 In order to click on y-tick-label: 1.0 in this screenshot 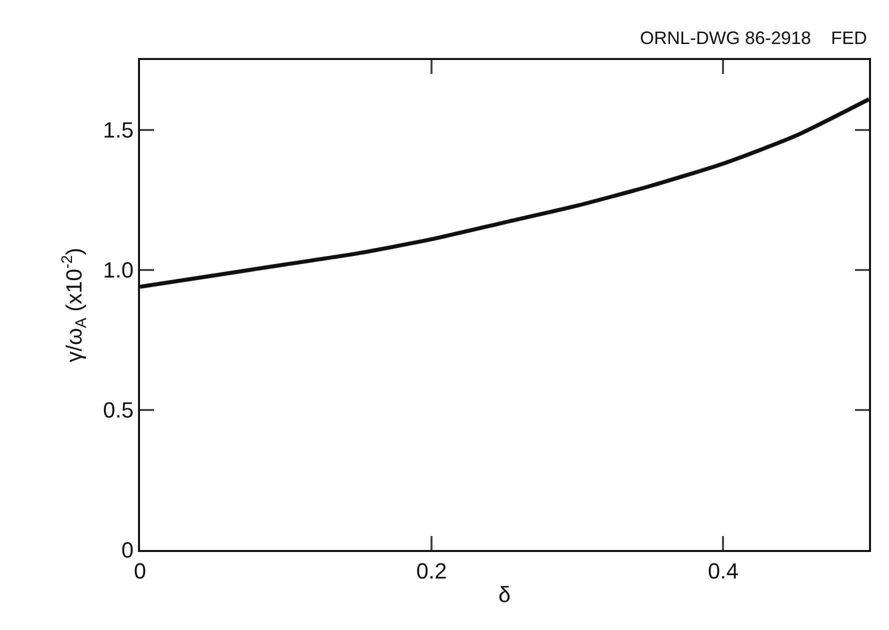, I will do `click(118, 270)`.